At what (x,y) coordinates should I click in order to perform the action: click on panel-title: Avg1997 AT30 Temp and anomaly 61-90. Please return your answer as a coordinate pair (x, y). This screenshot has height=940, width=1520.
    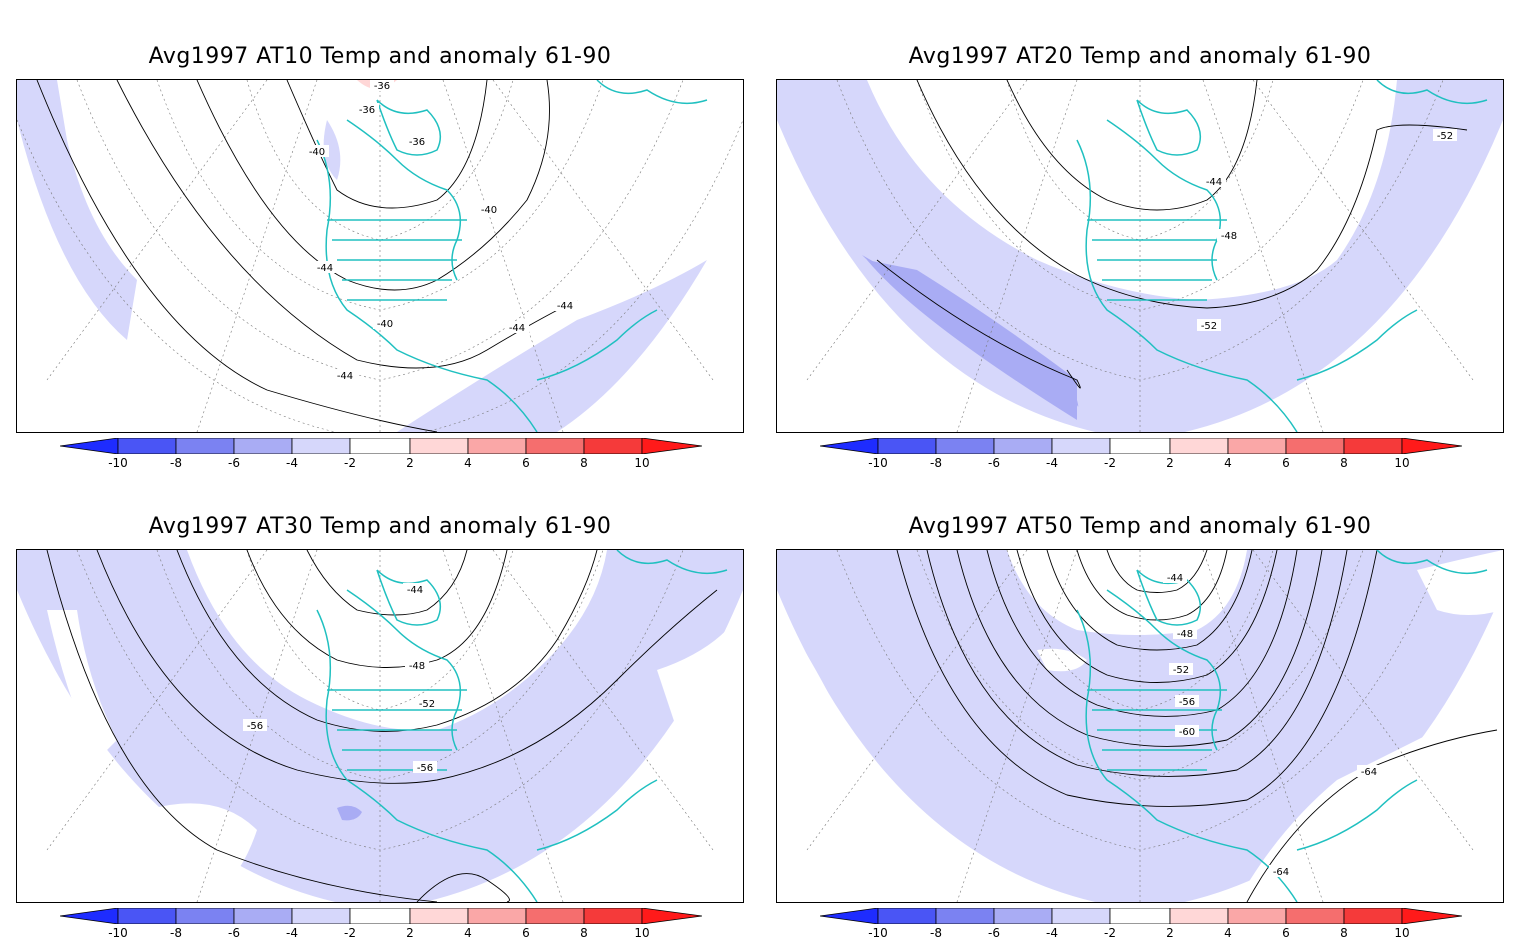
    Looking at the image, I should click on (380, 526).